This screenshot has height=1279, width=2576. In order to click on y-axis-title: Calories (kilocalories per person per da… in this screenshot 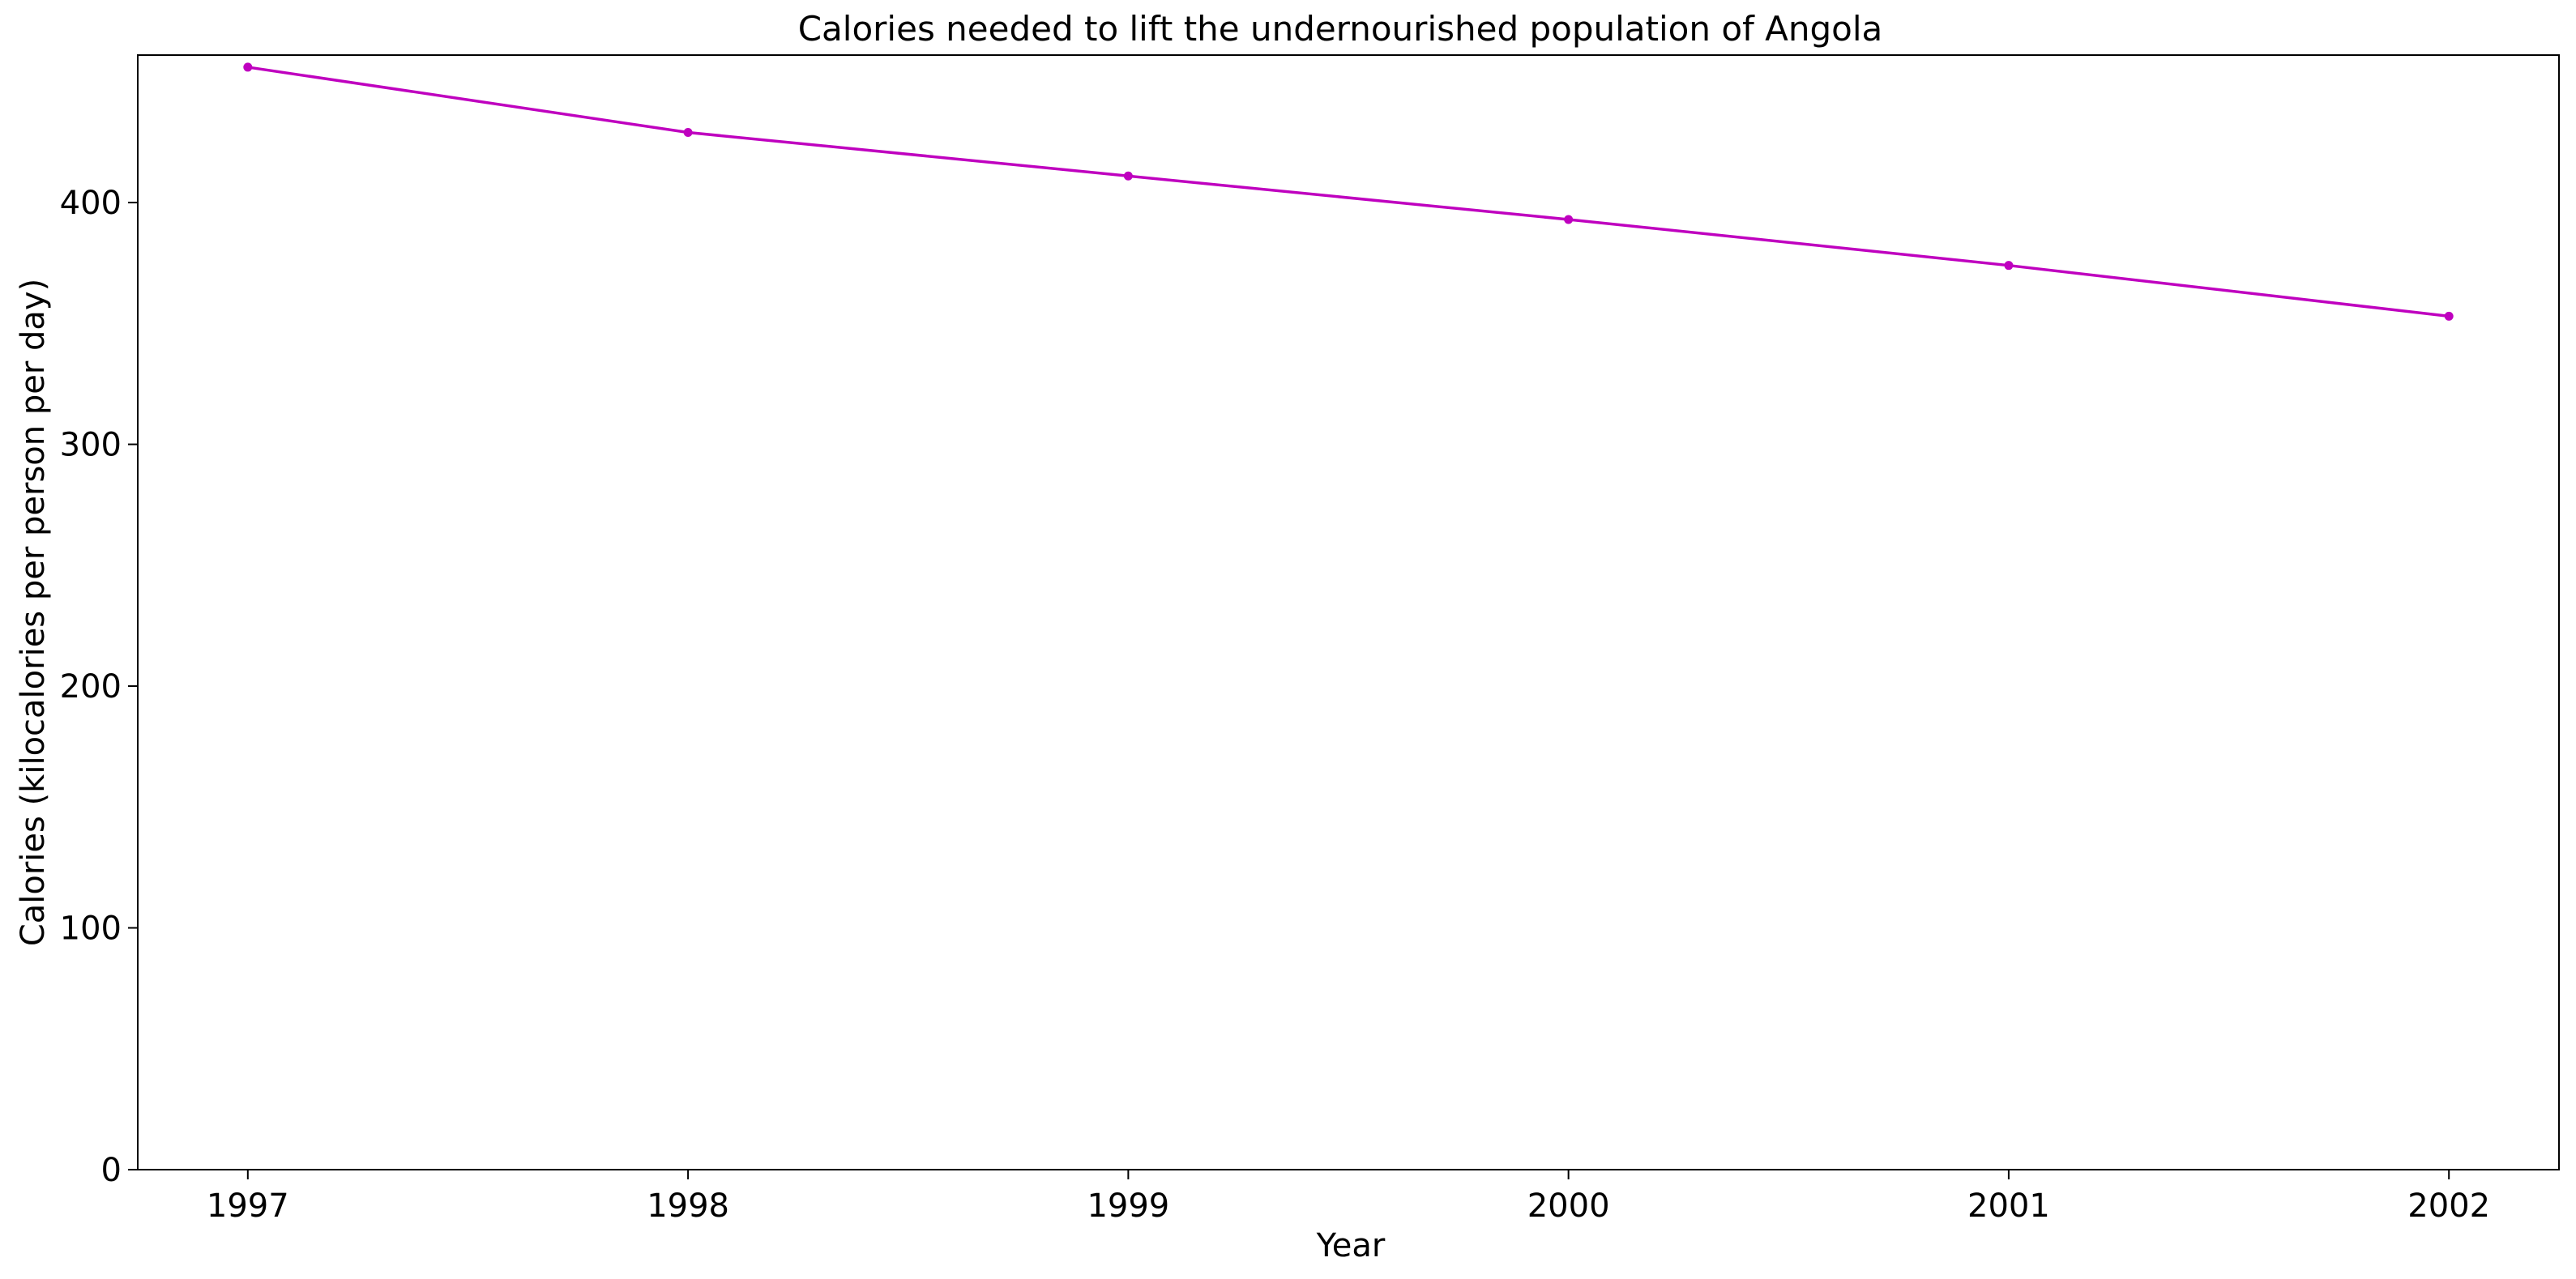, I will do `click(33, 612)`.